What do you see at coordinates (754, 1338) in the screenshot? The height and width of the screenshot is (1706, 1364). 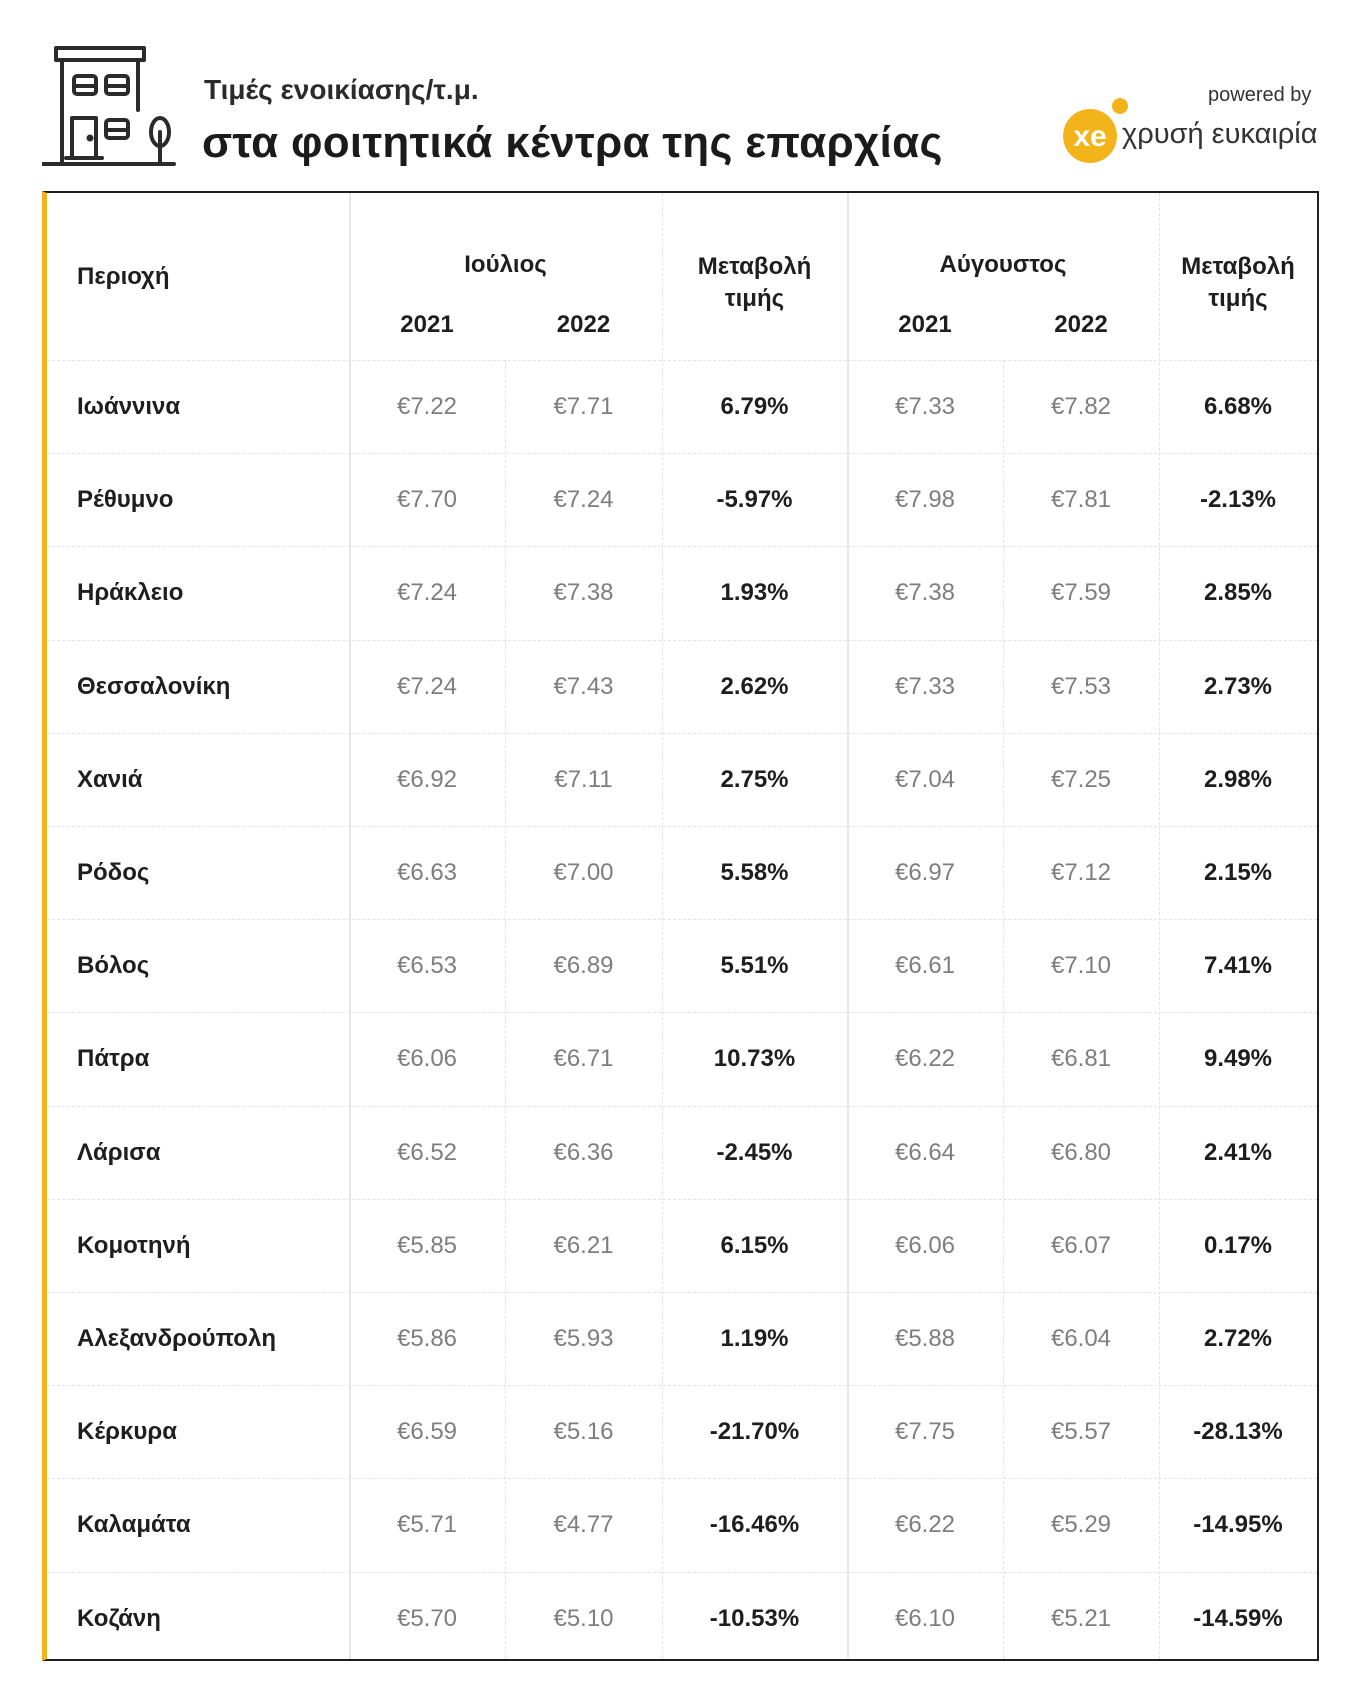 I see `july-change: 1.19%` at bounding box center [754, 1338].